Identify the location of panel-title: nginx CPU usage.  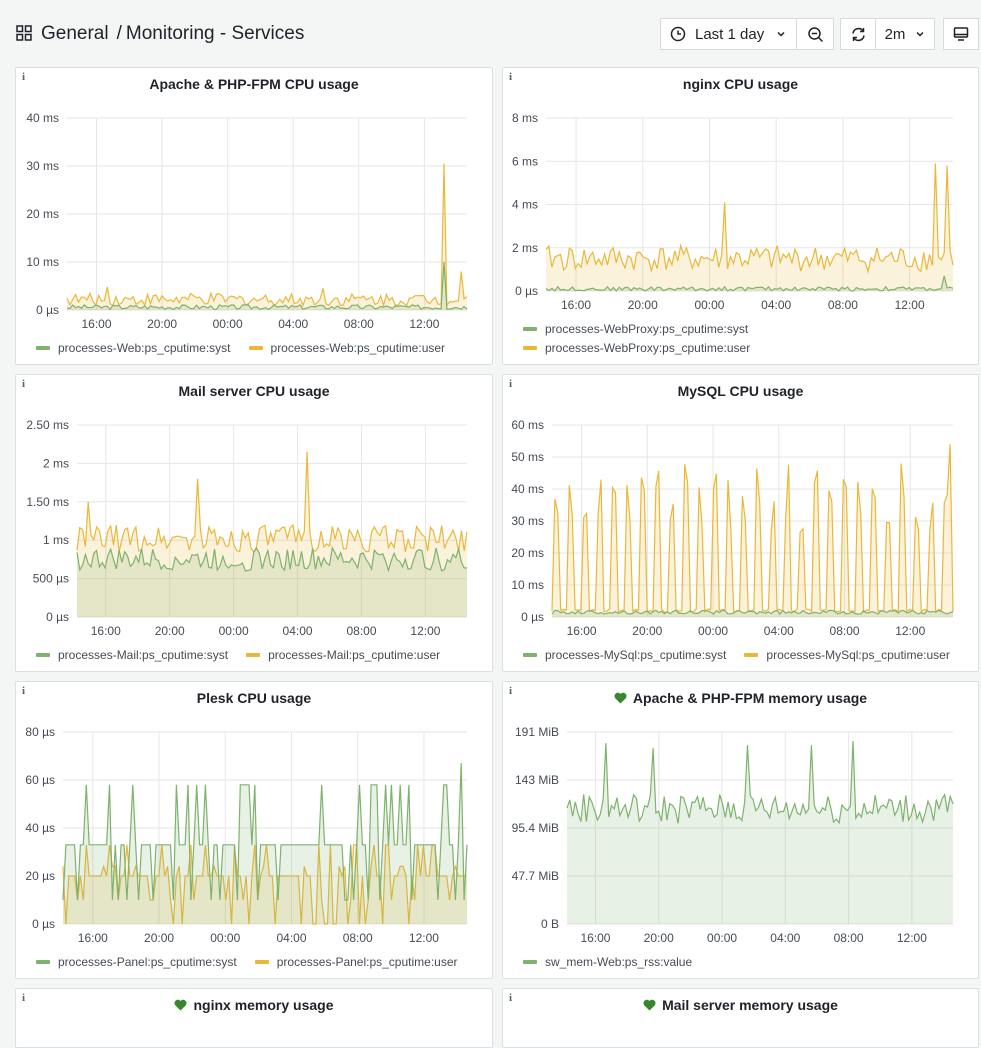
(740, 84).